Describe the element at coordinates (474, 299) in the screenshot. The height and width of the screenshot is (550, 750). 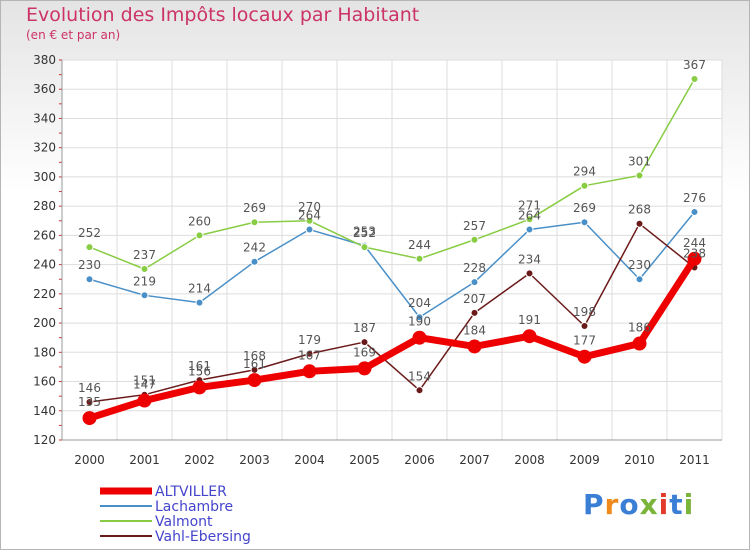
I see `data-label: 207` at that location.